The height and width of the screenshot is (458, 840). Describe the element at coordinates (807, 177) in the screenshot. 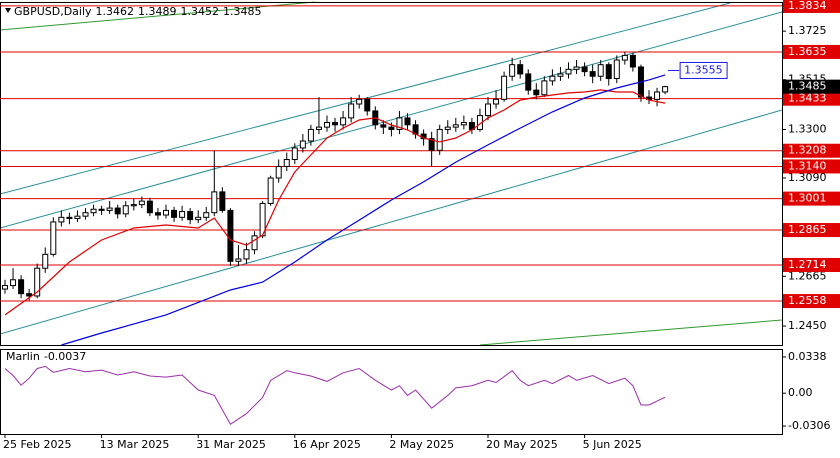

I see `y-tick-label: 1.3090` at that location.